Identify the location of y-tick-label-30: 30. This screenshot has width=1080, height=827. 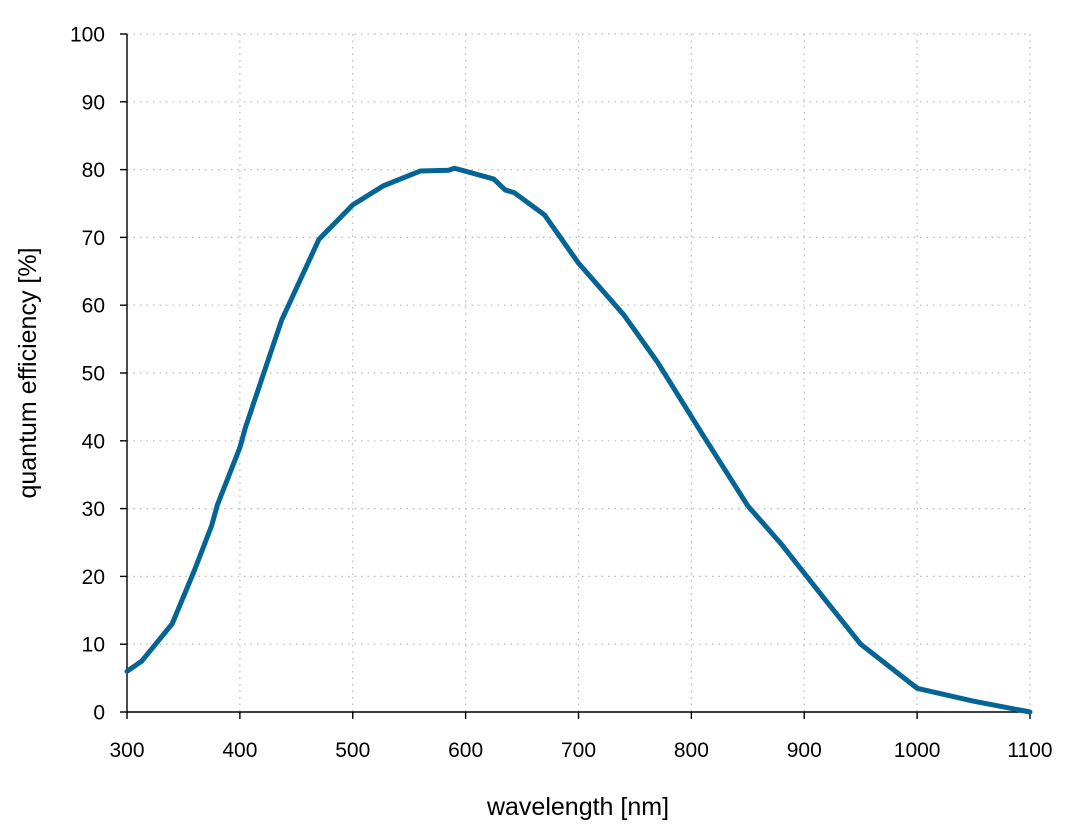
(93, 509).